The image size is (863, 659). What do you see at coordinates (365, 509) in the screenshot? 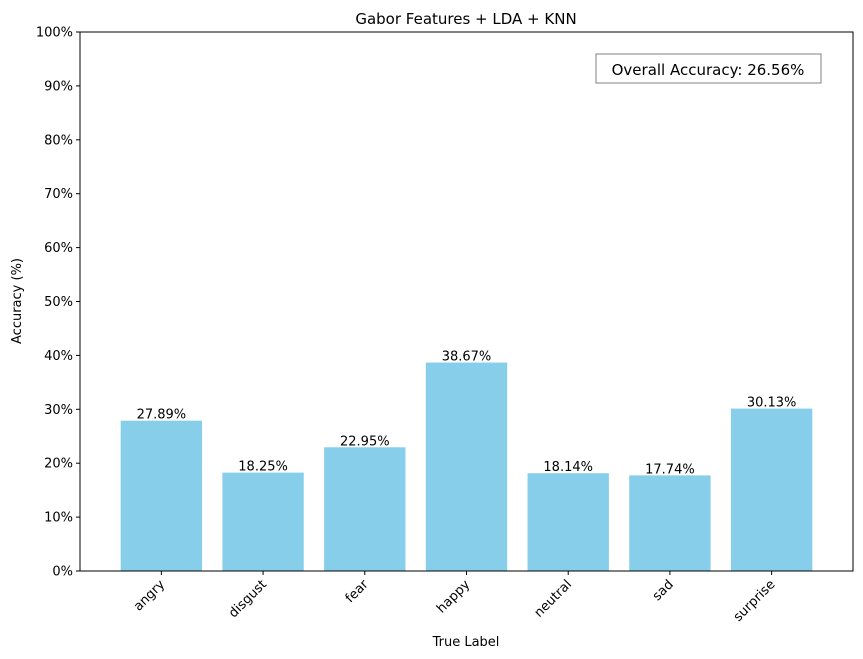
I see `bar-fear` at bounding box center [365, 509].